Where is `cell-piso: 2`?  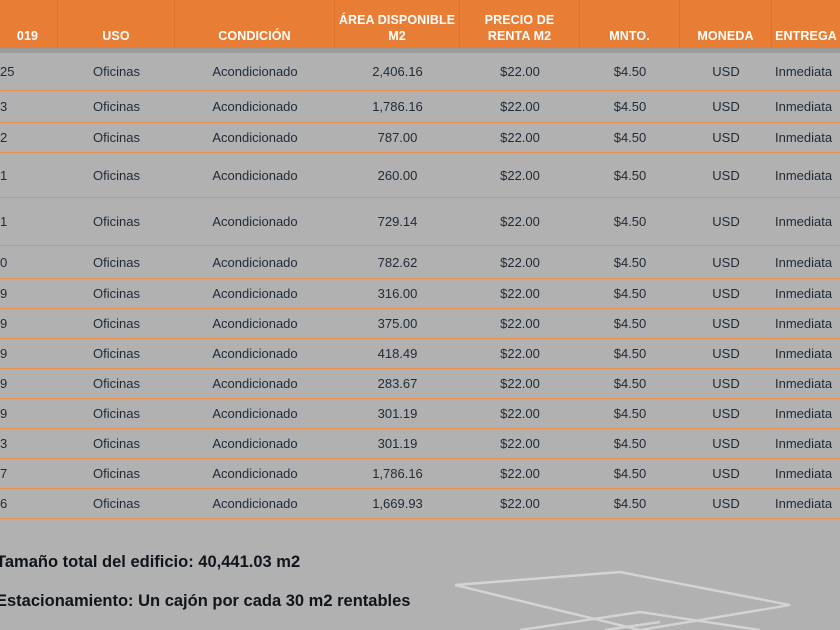
cell-piso: 2 is located at coordinates (4, 137).